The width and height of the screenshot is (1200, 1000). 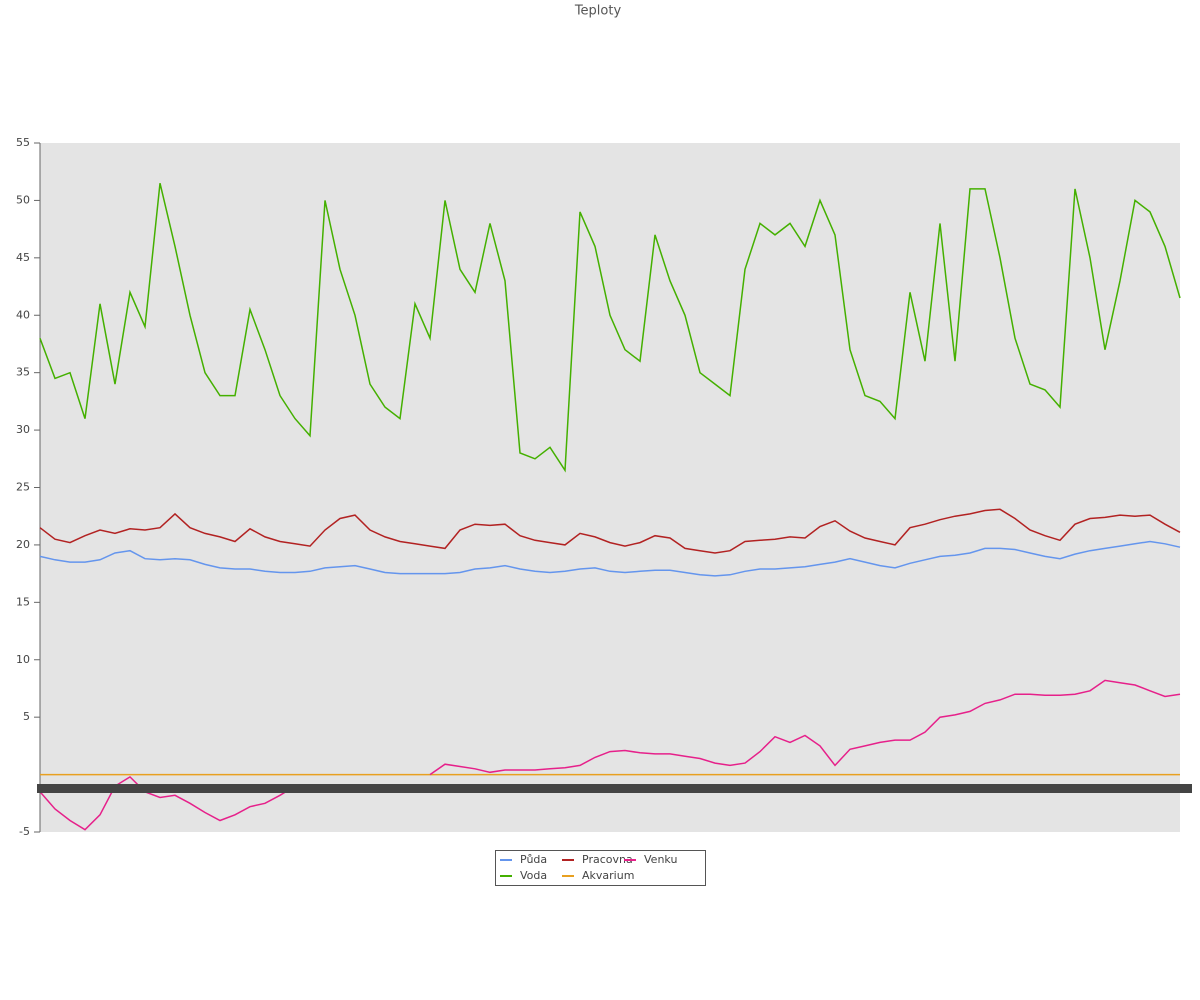 What do you see at coordinates (23, 257) in the screenshot?
I see `y-tick-label: 45` at bounding box center [23, 257].